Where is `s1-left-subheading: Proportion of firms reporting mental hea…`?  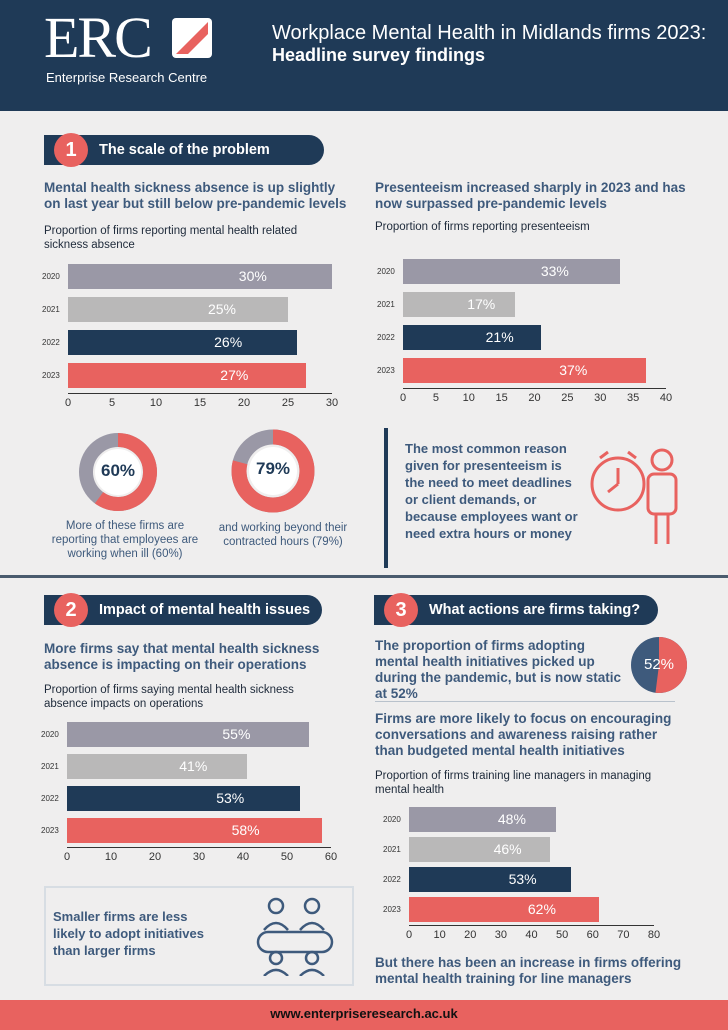 s1-left-subheading: Proportion of firms reporting mental hea… is located at coordinates (171, 238).